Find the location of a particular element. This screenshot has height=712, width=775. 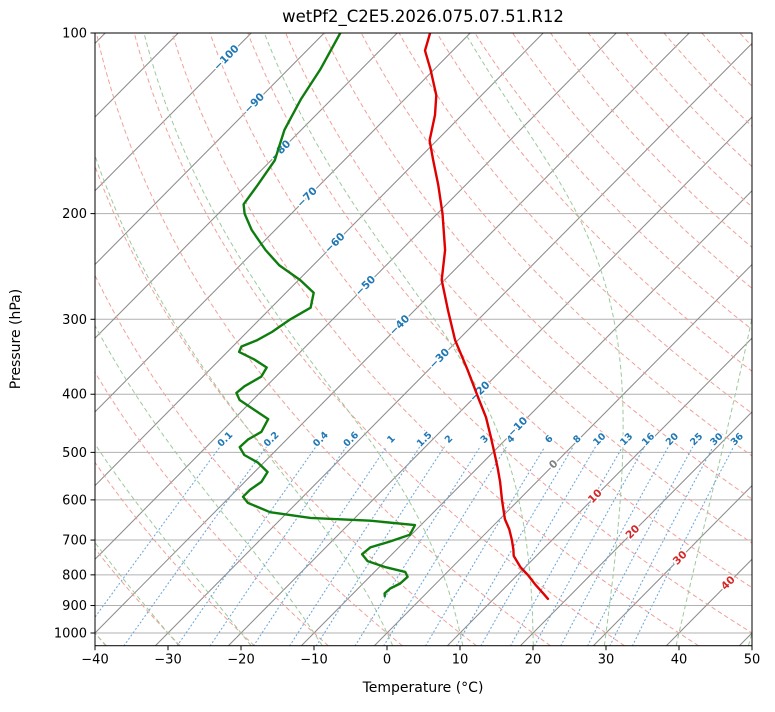

x-tick-label: −10 is located at coordinates (313, 660).